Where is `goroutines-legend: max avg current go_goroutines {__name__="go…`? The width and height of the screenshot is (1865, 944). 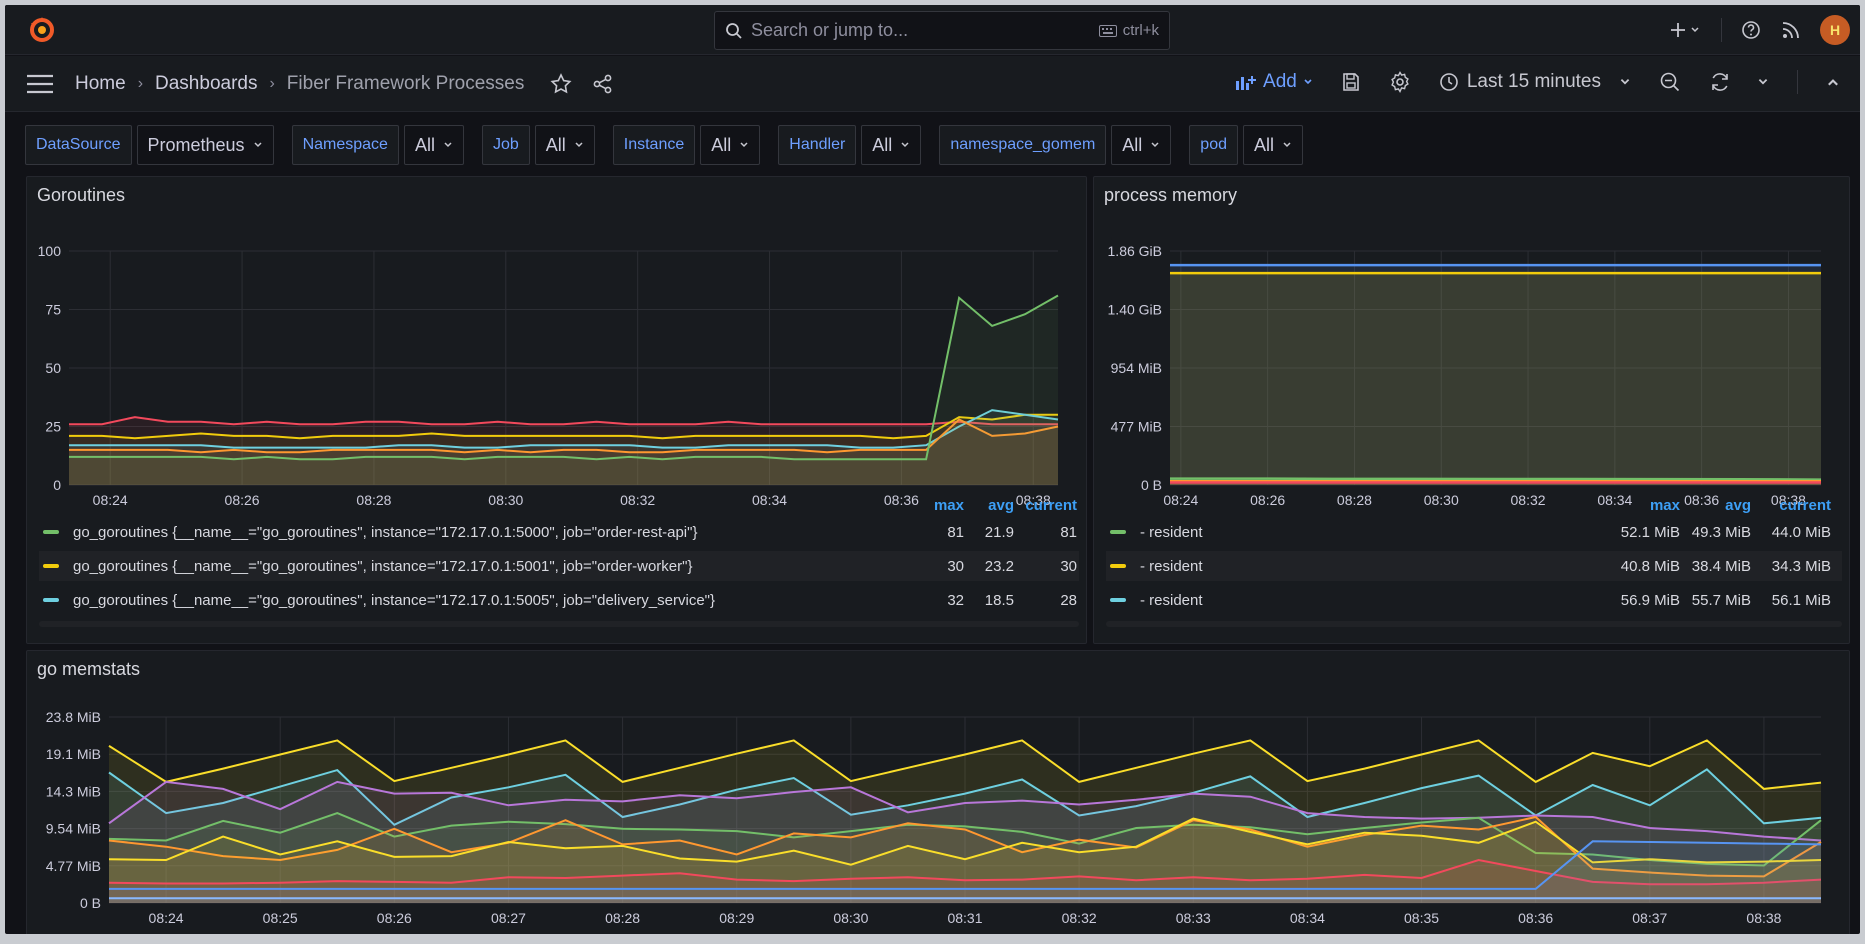
goroutines-legend: max avg current go_goroutines {__name__="go… is located at coordinates (559, 567).